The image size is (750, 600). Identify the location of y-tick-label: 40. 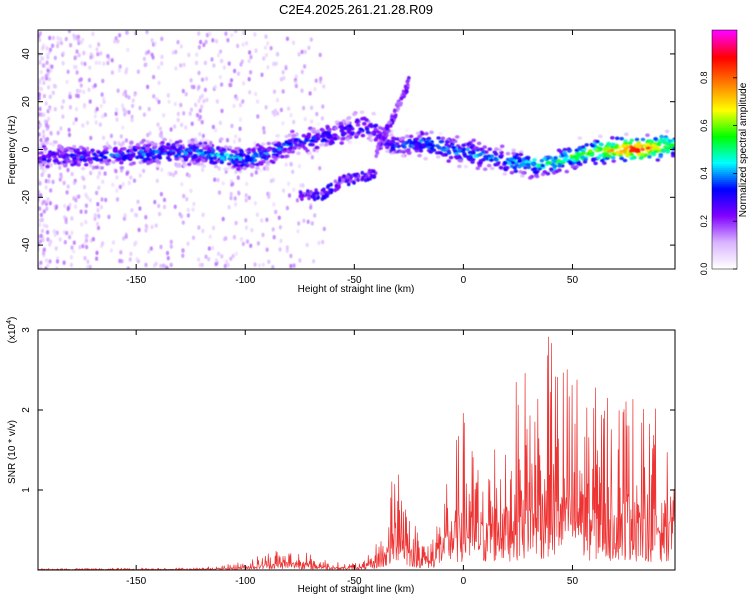
(26, 54).